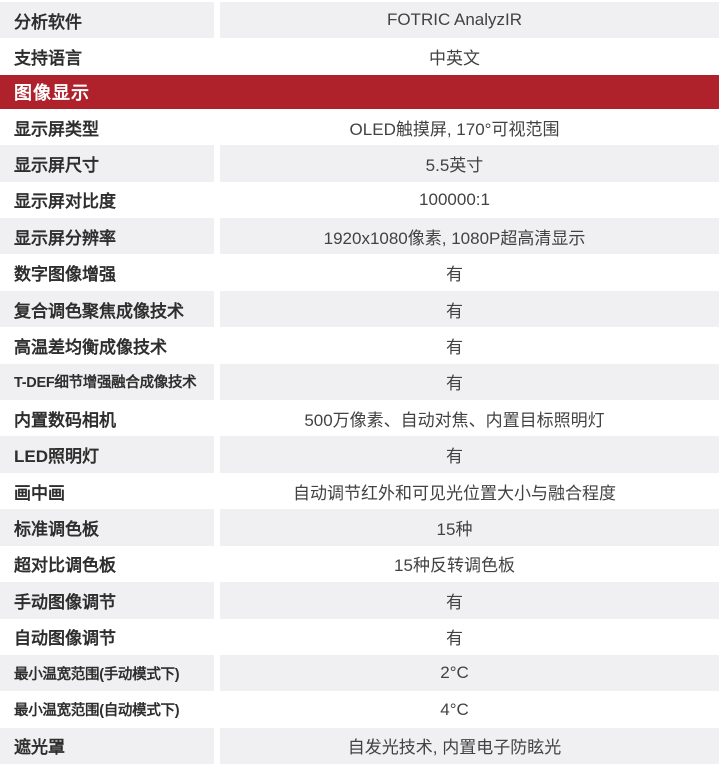  What do you see at coordinates (107, 236) in the screenshot?
I see `spec-label: 显示屏分辨率` at bounding box center [107, 236].